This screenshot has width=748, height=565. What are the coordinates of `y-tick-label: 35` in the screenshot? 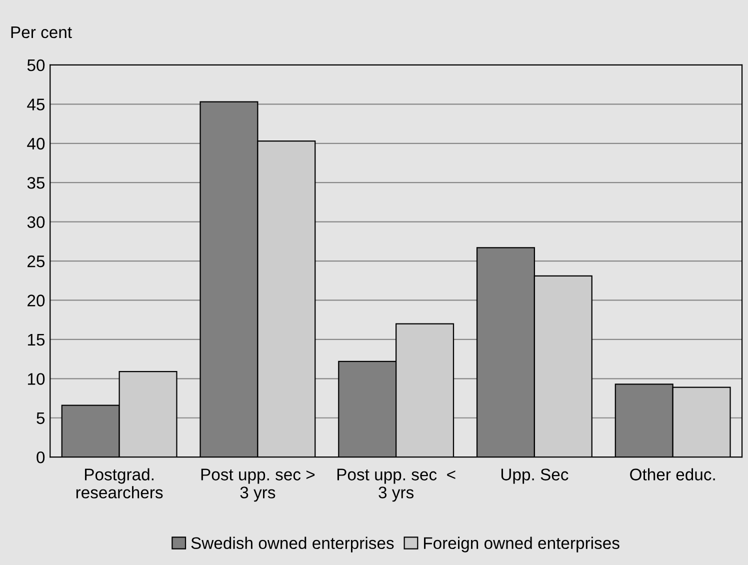 It's located at (36, 183).